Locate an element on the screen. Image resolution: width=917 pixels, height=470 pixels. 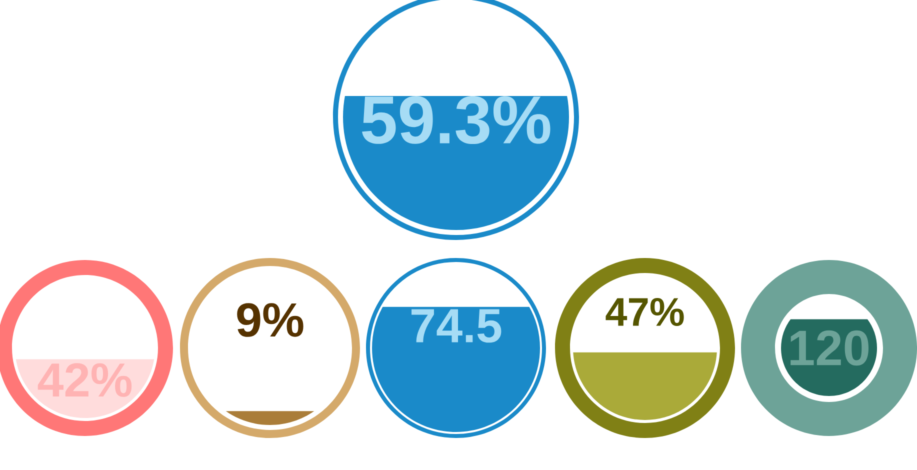
data-label: 74.5 is located at coordinates (457, 326).